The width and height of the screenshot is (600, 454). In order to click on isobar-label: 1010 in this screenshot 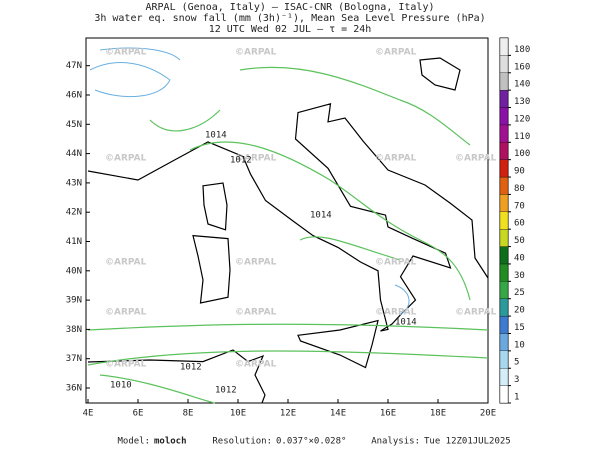, I will do `click(121, 386)`.